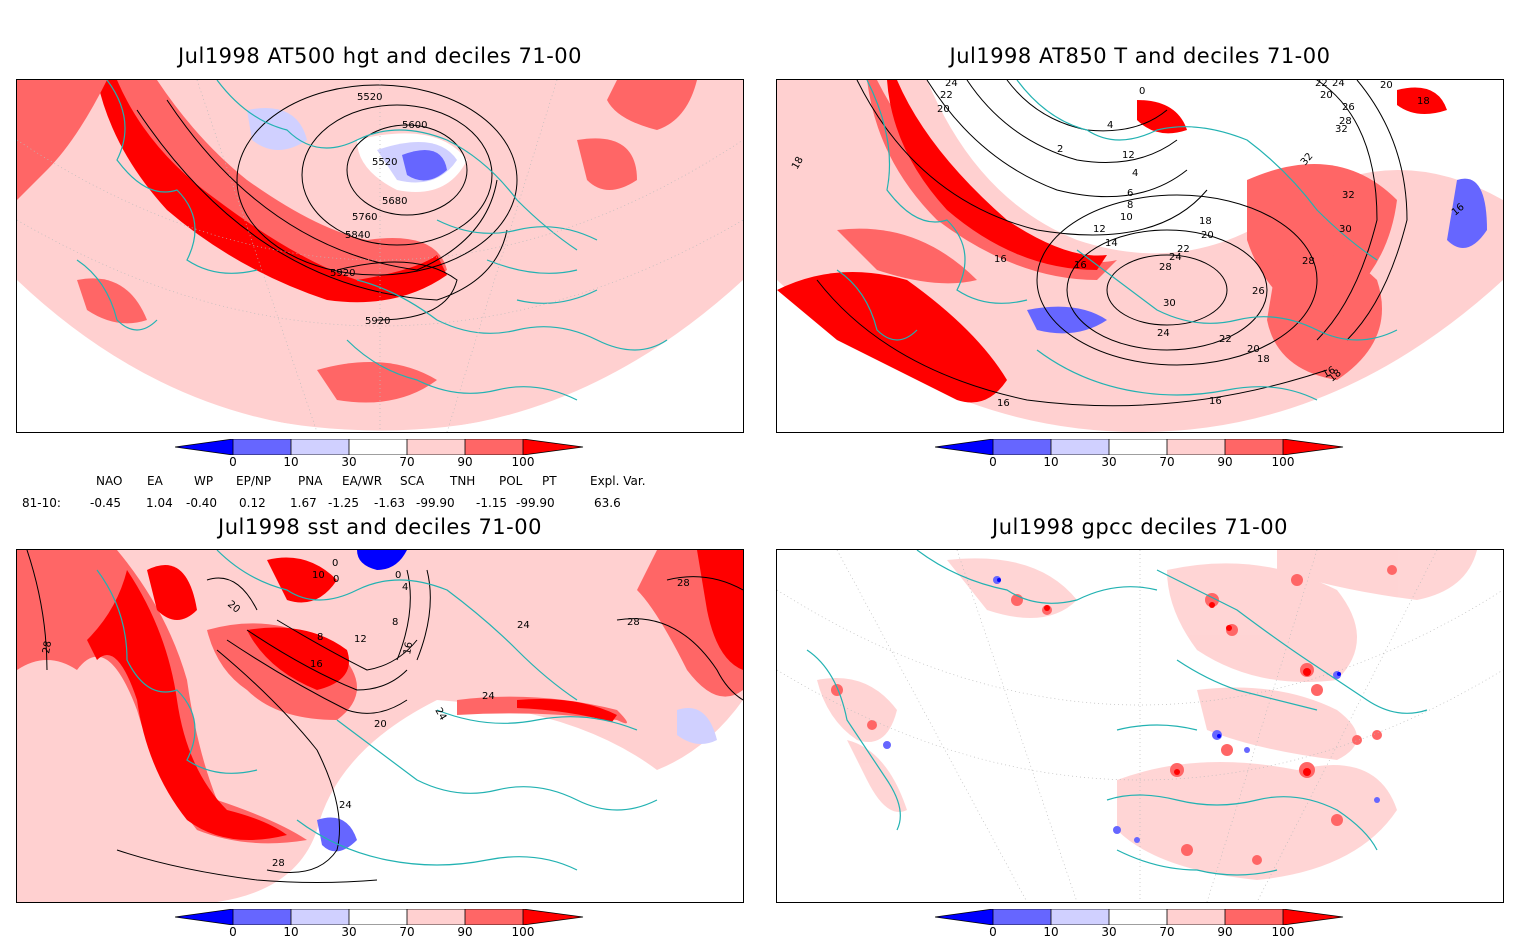 Image resolution: width=1520 pixels, height=945 pixels. Describe the element at coordinates (385, 927) in the screenshot. I see `colorbar-sst: 0 10 30 70 90 100` at that location.